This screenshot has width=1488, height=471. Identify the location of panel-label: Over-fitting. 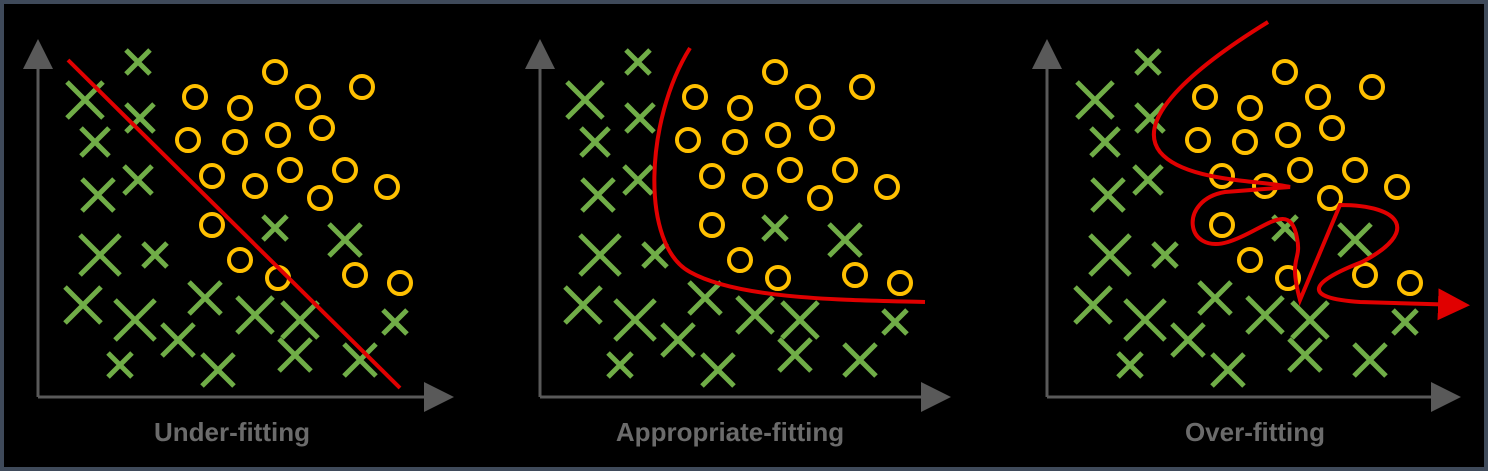
(1255, 432).